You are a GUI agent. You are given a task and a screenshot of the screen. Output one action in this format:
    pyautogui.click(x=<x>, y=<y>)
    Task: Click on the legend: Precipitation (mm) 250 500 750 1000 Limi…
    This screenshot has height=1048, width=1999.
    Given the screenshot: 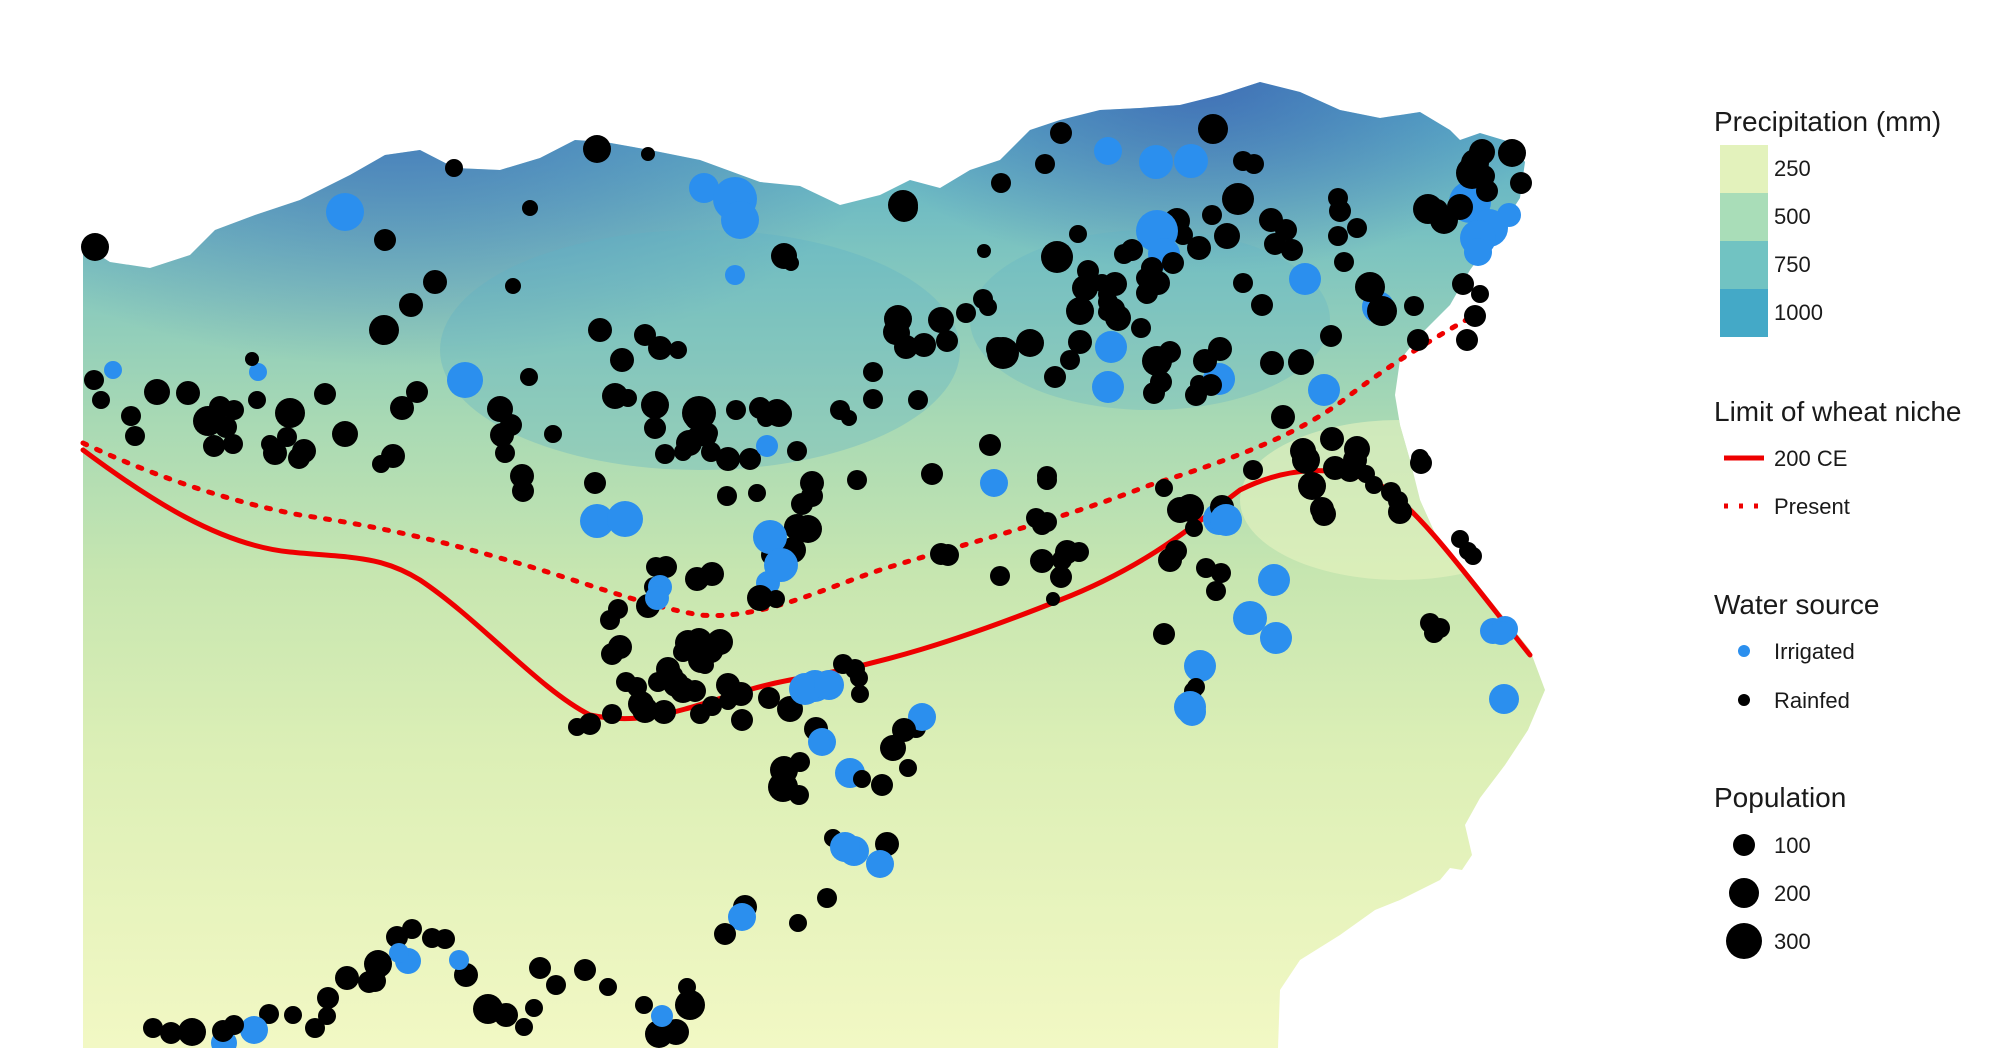 What is the action you would take?
    pyautogui.click(x=1854, y=524)
    